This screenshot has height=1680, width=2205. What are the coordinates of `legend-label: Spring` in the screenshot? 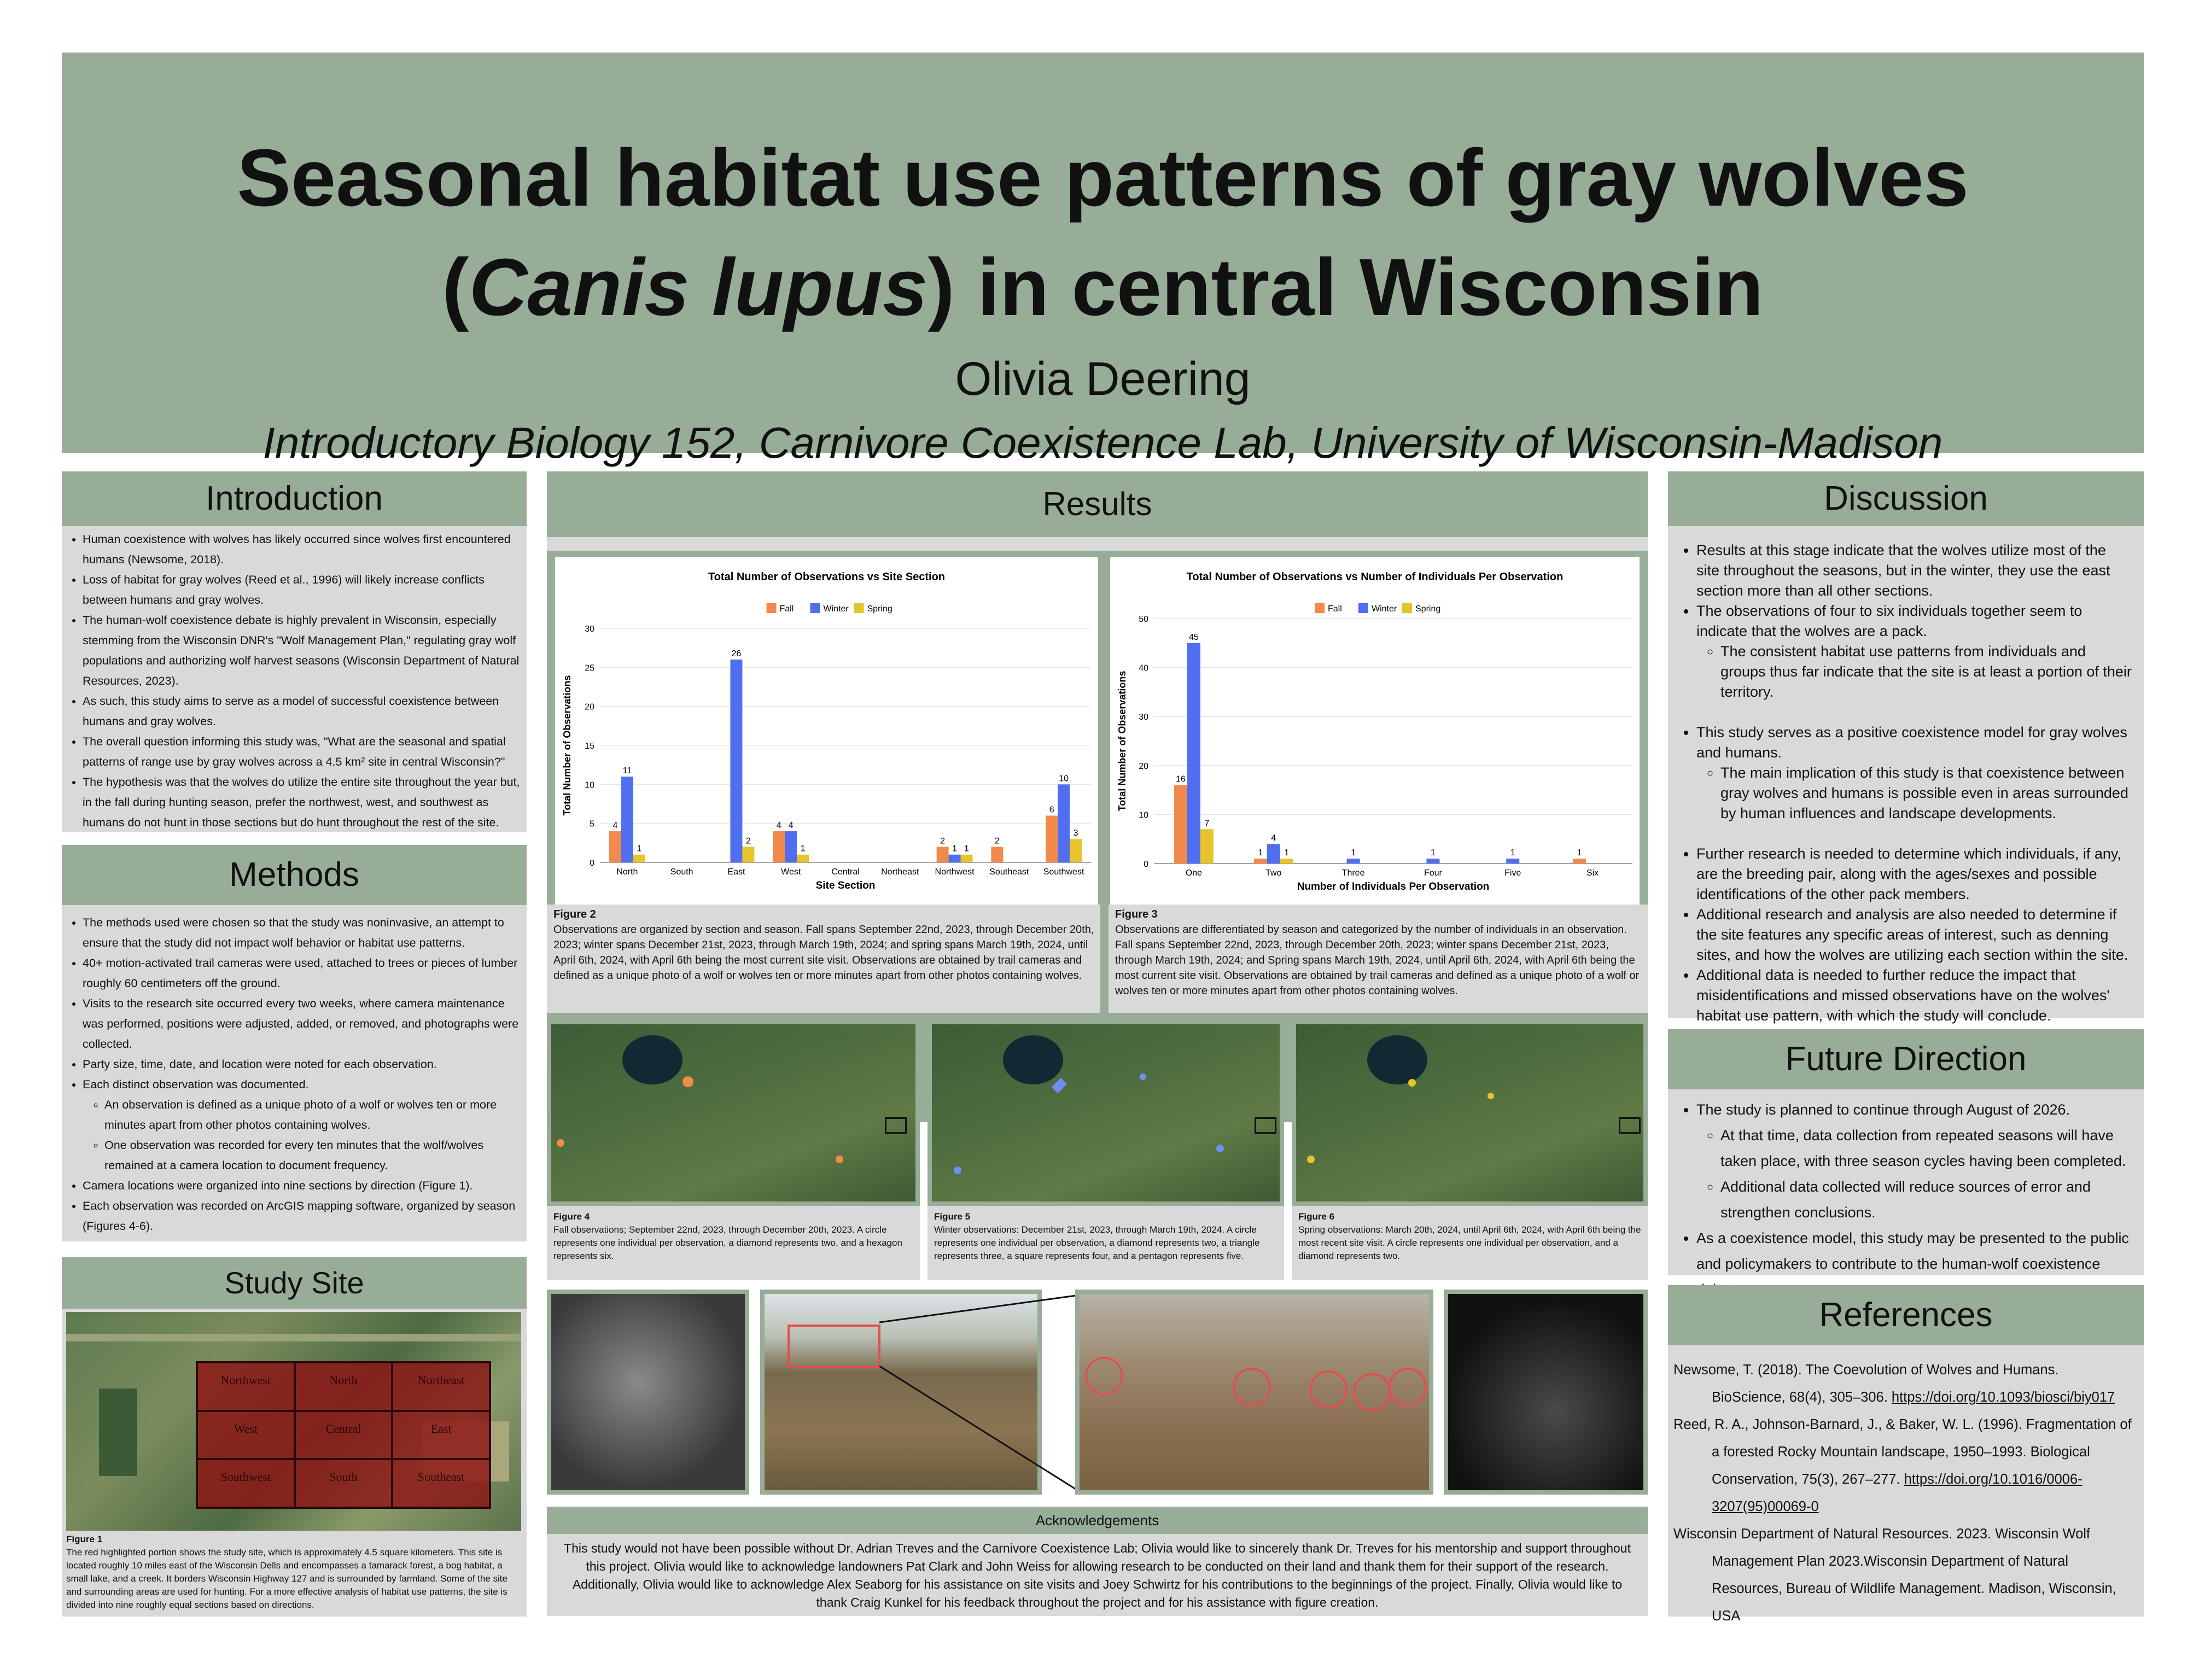 It's located at (1427, 609).